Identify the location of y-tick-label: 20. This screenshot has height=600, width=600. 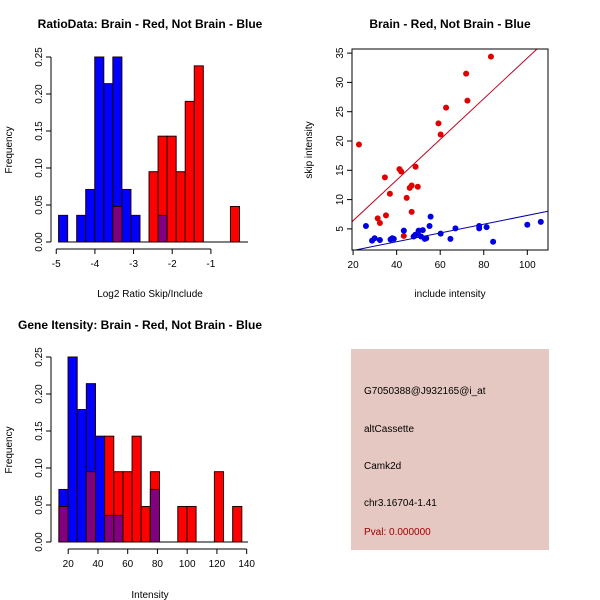
(340, 141).